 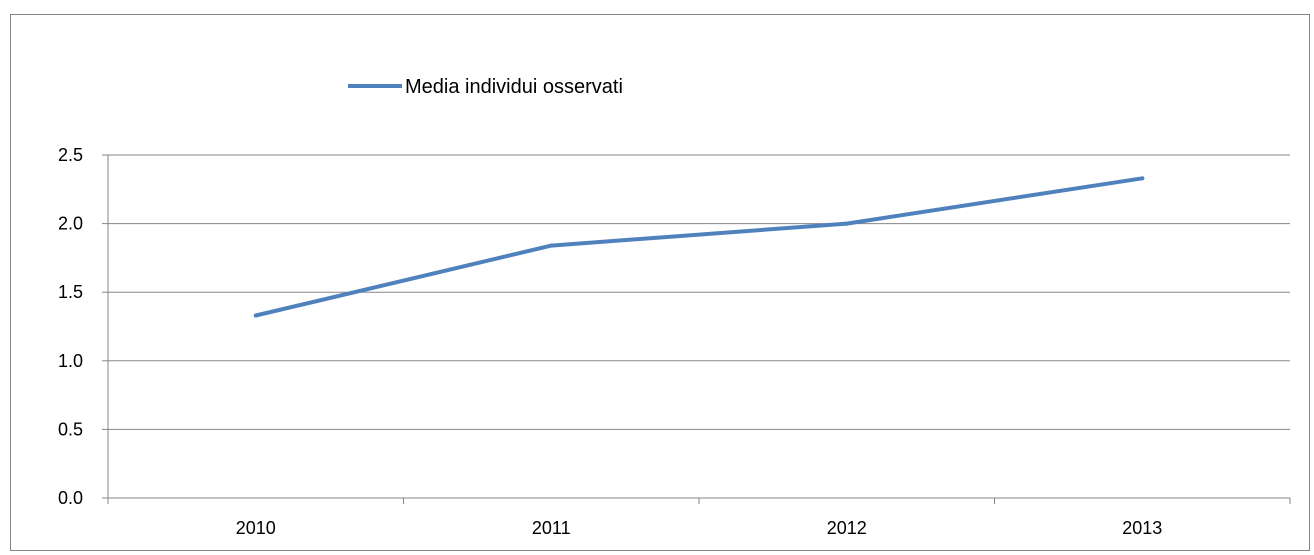 I want to click on y-tick-label-3: 1.5, so click(x=70, y=292).